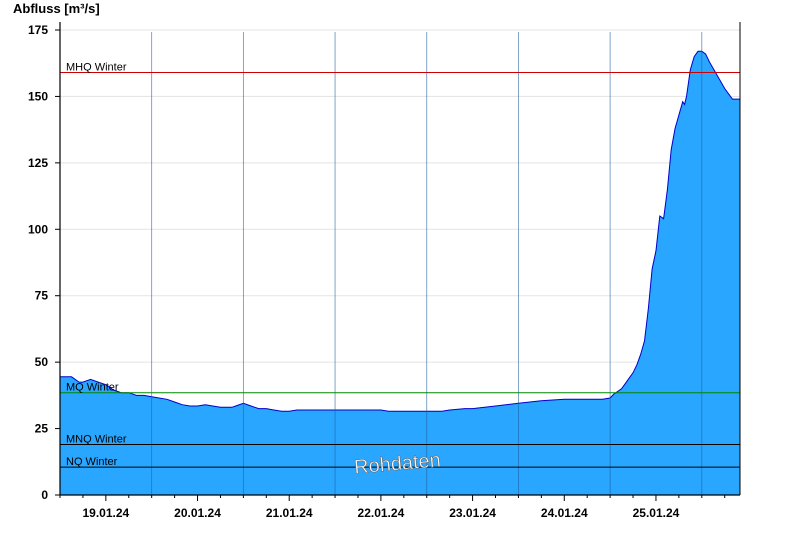 This screenshot has height=550, width=800. I want to click on x-tick-label-3: 21.01.24, so click(289, 513).